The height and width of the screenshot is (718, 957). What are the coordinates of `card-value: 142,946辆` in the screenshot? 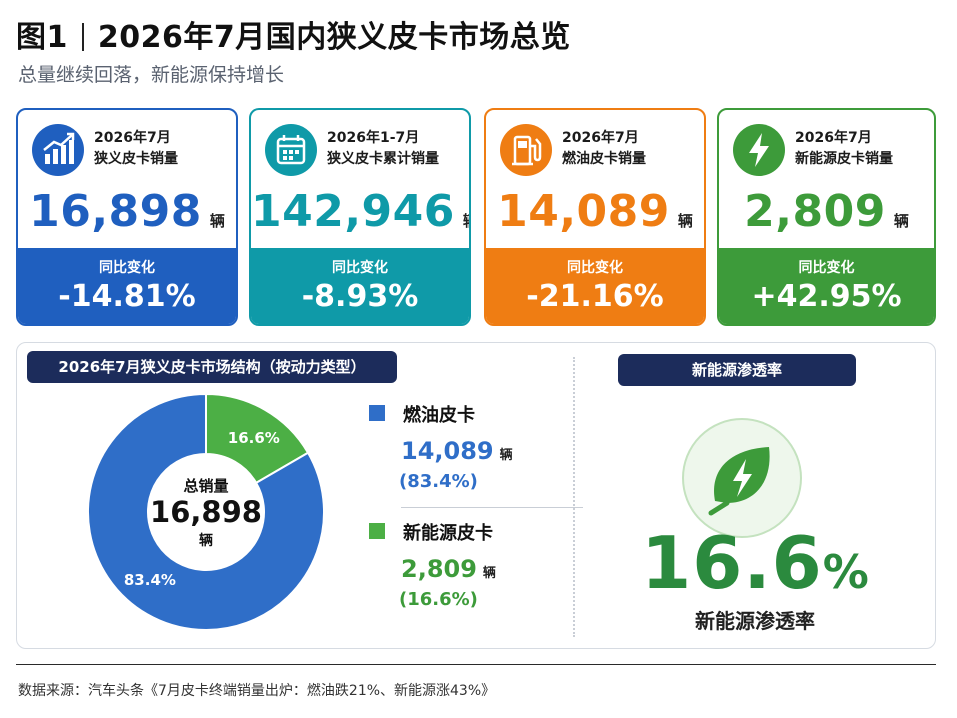 It's located at (360, 211).